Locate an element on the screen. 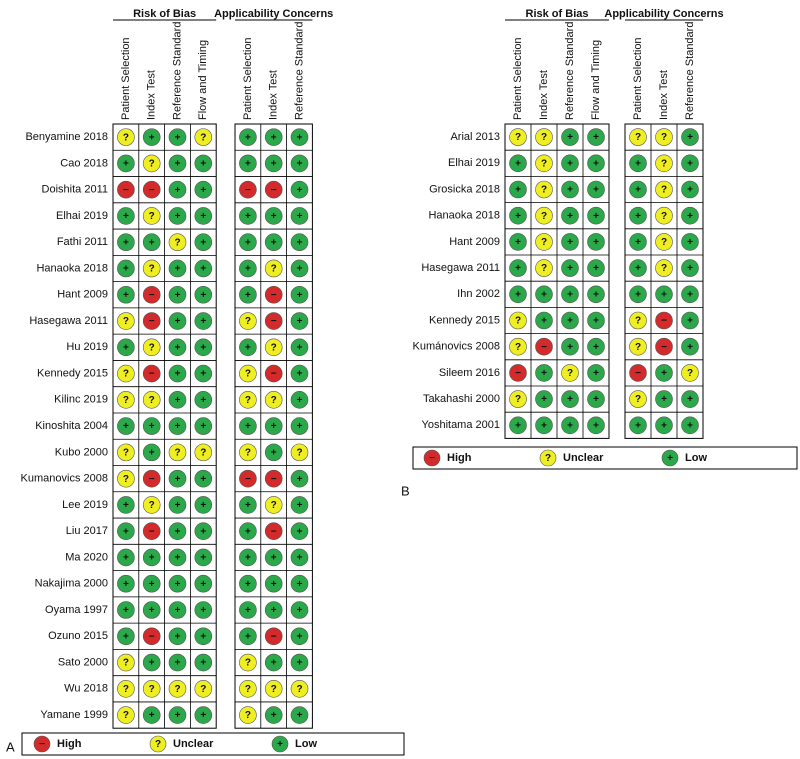  study-name: Ihn 2002 is located at coordinates (478, 294).